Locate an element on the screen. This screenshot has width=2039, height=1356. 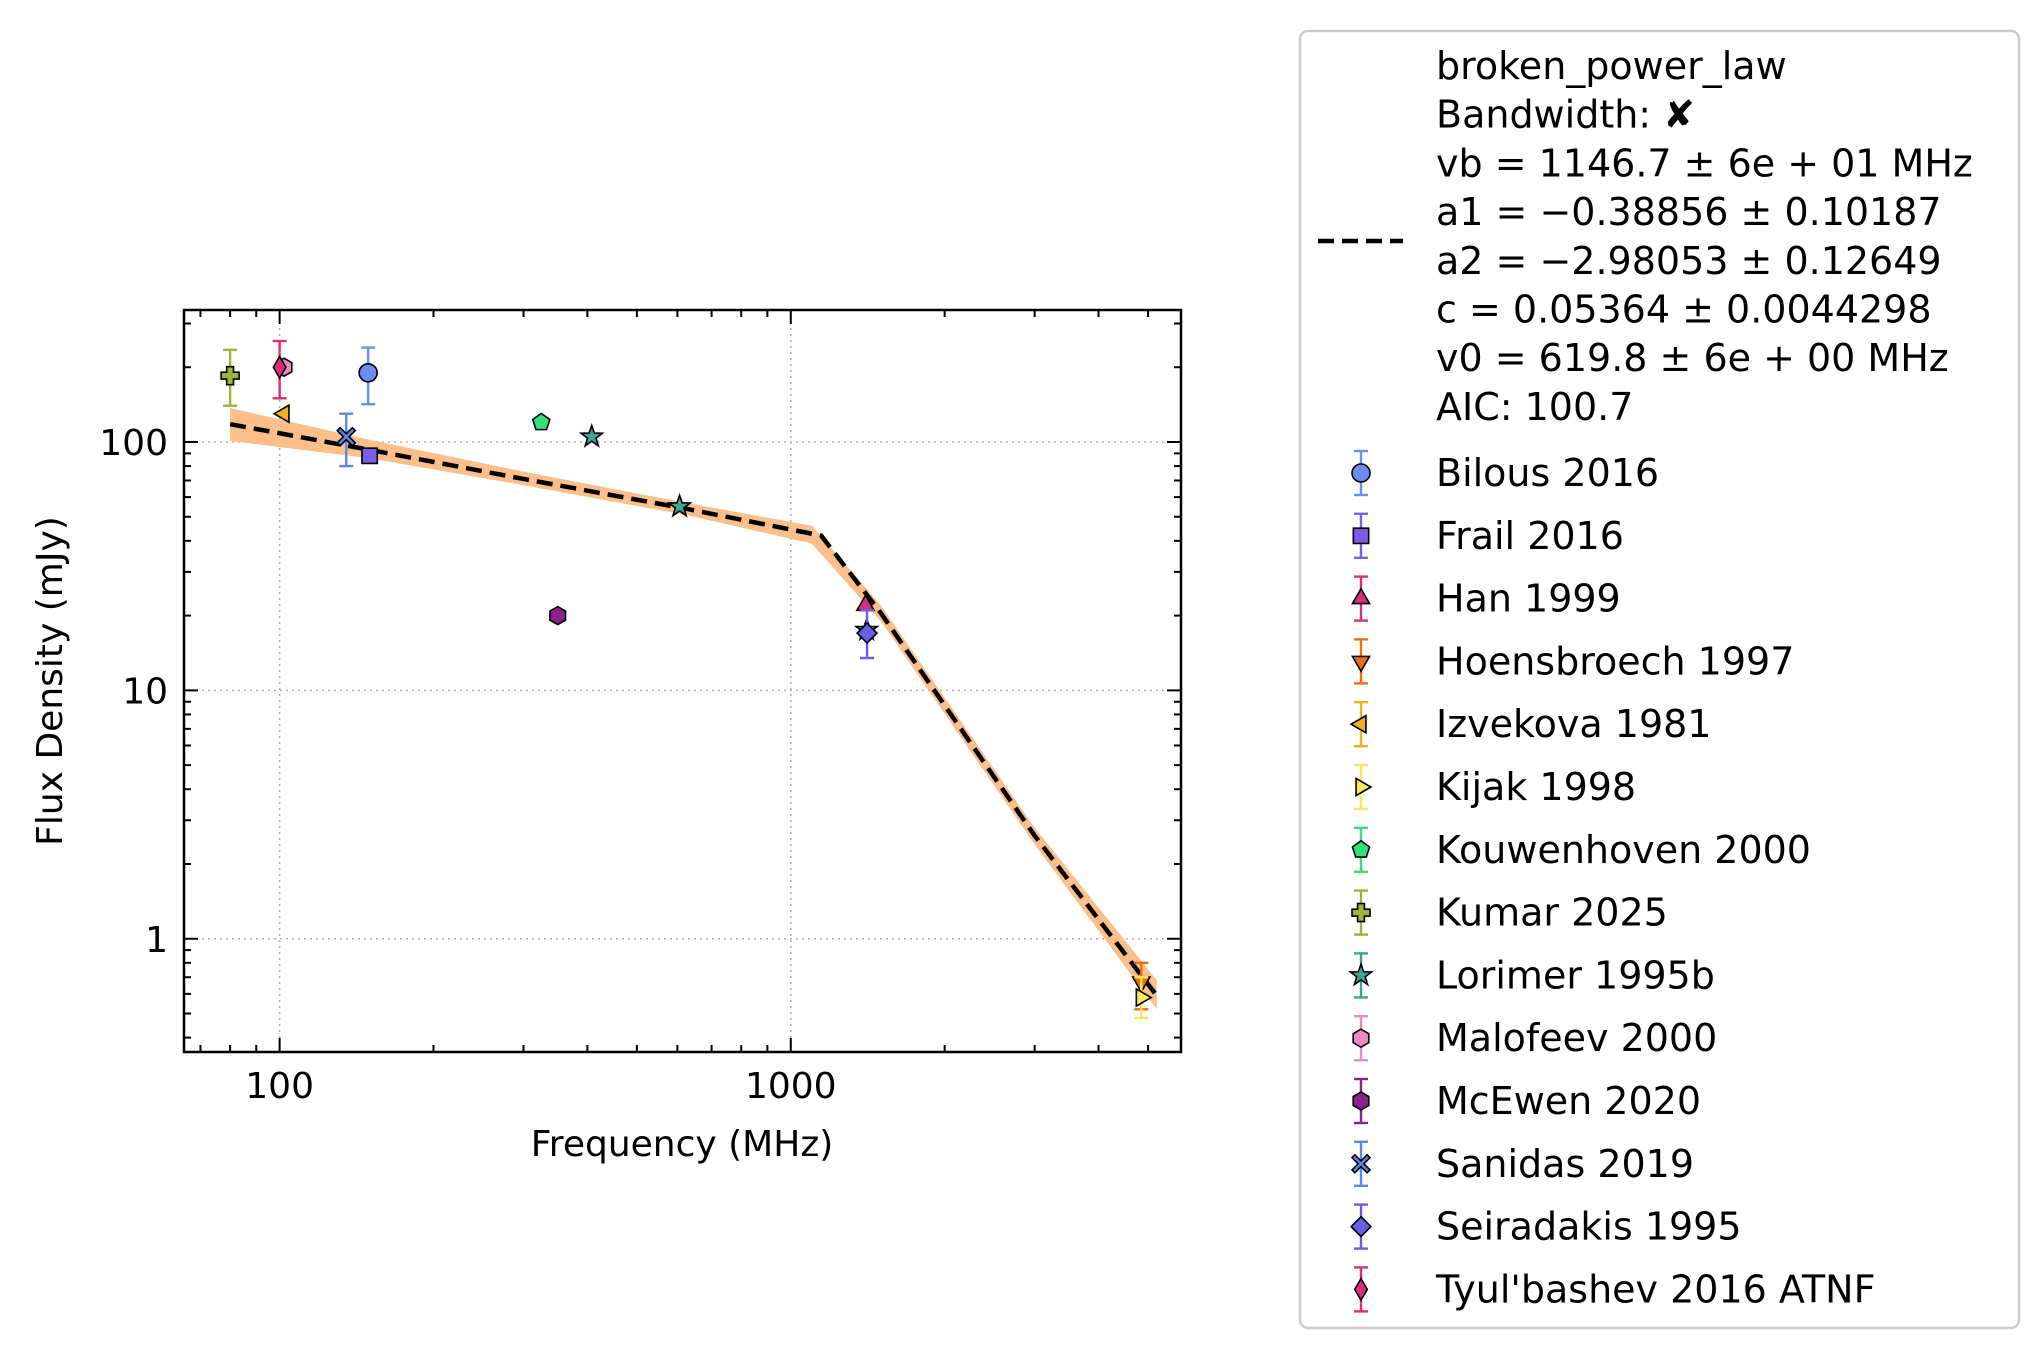
y-tick-label: 1 is located at coordinates (156, 940).